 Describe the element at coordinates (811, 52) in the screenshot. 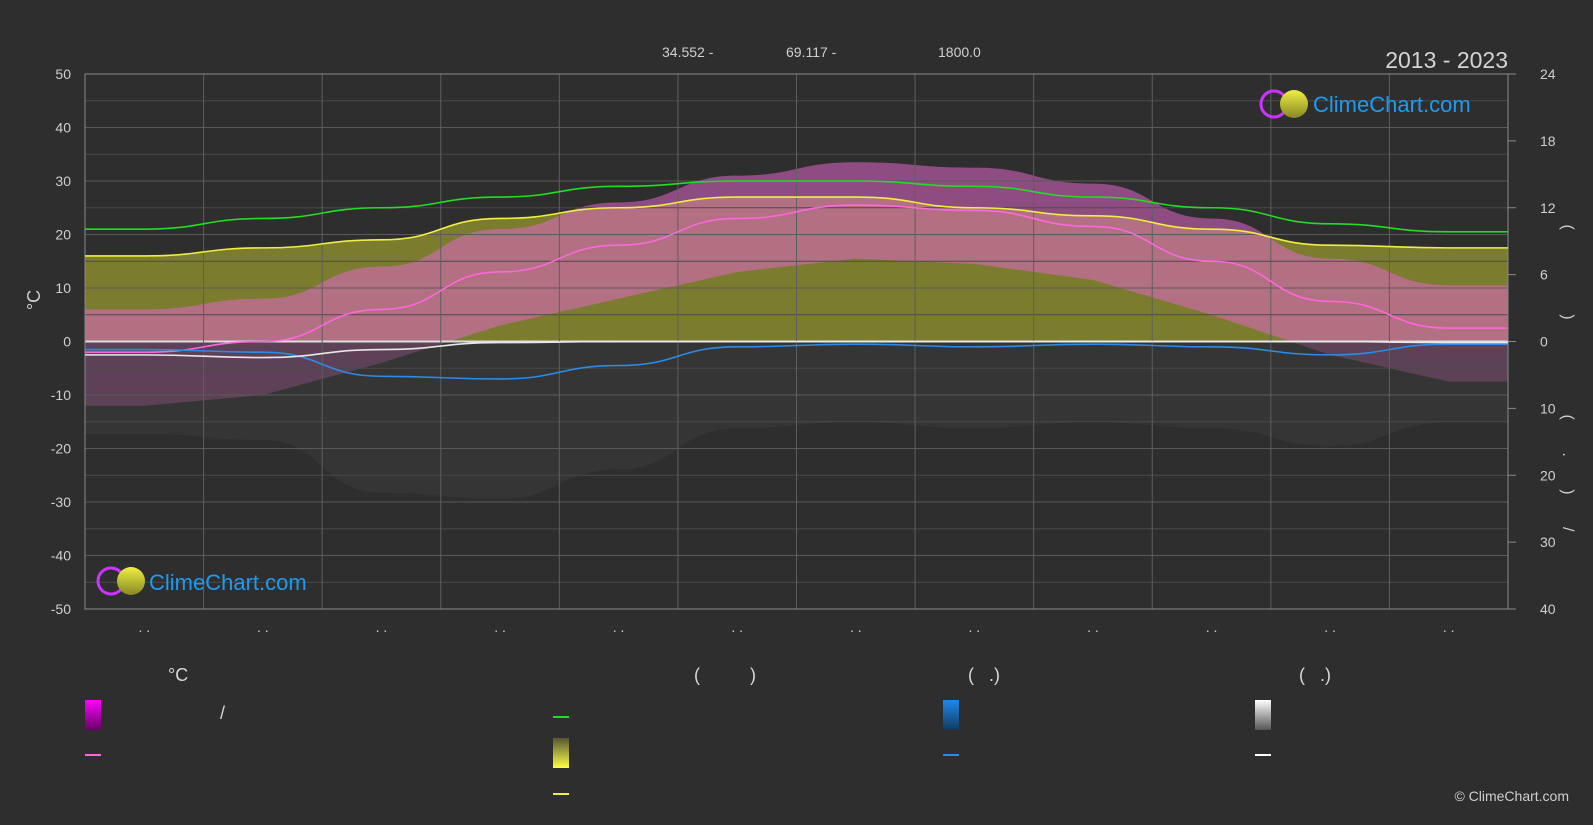

I see `coordinate-lon: 69.117 -` at that location.